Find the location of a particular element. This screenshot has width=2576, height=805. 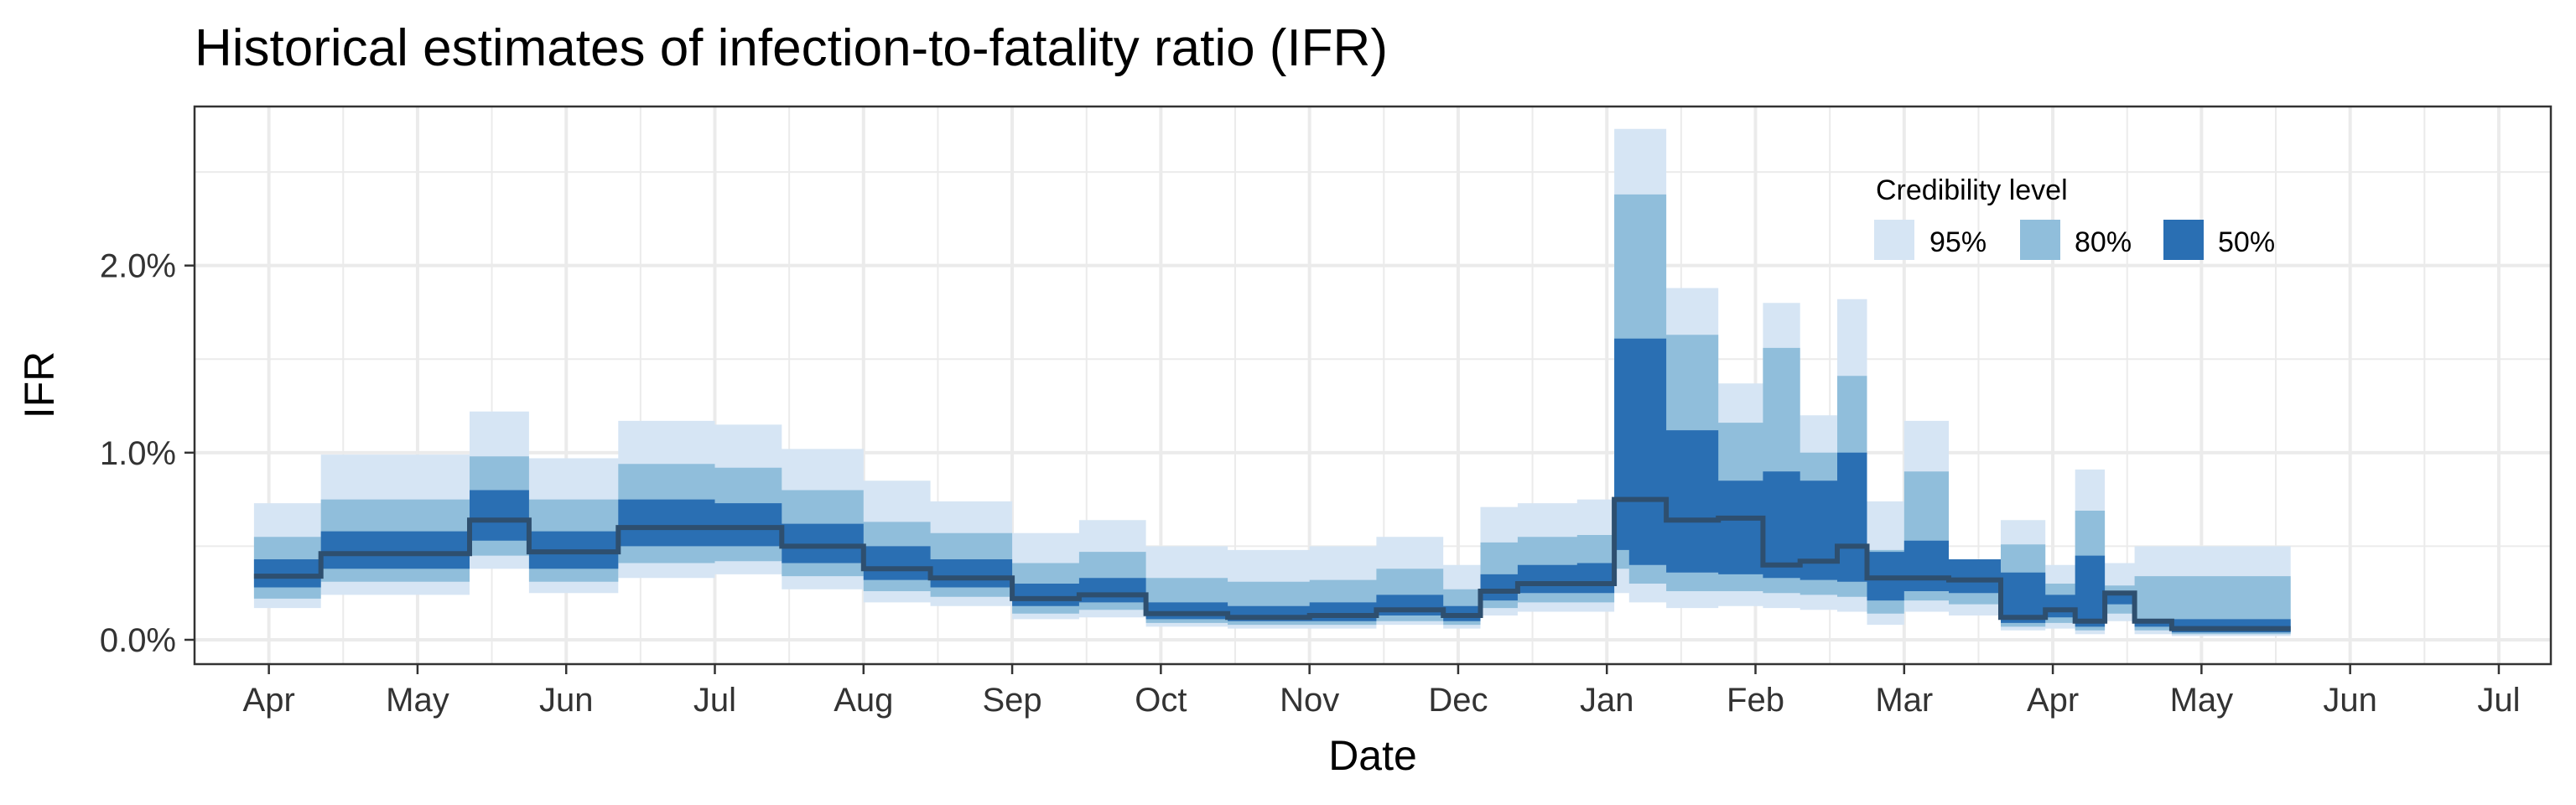

median-line is located at coordinates (1272, 563).